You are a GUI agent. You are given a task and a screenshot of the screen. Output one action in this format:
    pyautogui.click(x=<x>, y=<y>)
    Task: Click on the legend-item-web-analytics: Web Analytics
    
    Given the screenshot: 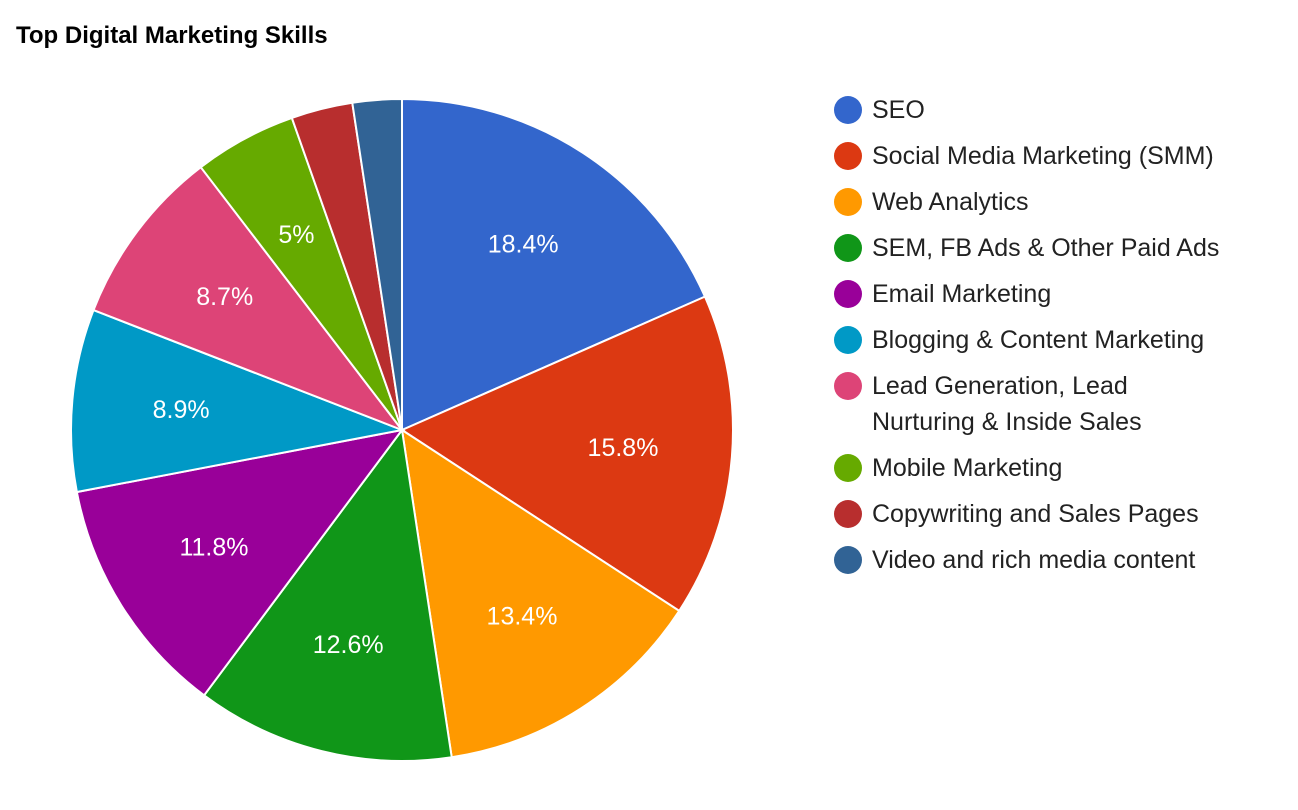 What is the action you would take?
    pyautogui.click(x=931, y=202)
    